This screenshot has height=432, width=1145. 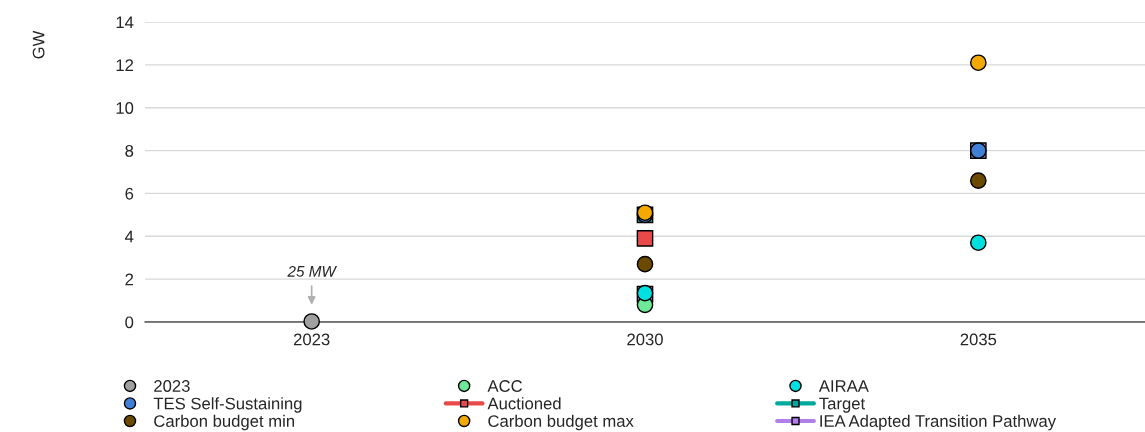 I want to click on legend-label: Target, so click(x=842, y=405).